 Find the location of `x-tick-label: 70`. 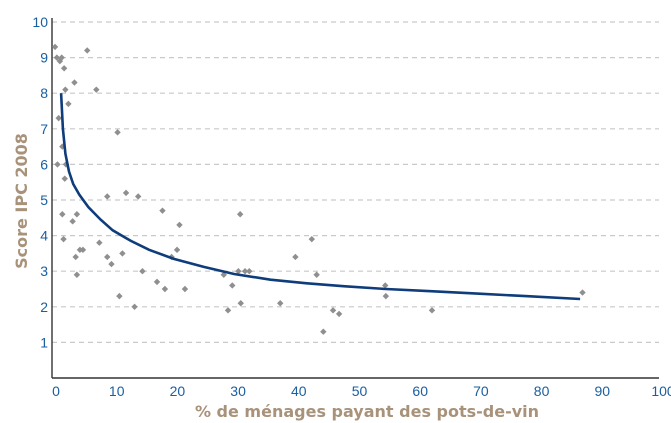

x-tick-label: 70 is located at coordinates (481, 391).